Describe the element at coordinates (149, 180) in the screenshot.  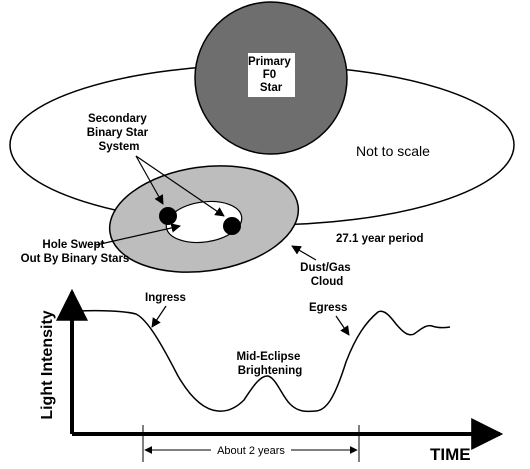
I see `secondary-arrow-left` at that location.